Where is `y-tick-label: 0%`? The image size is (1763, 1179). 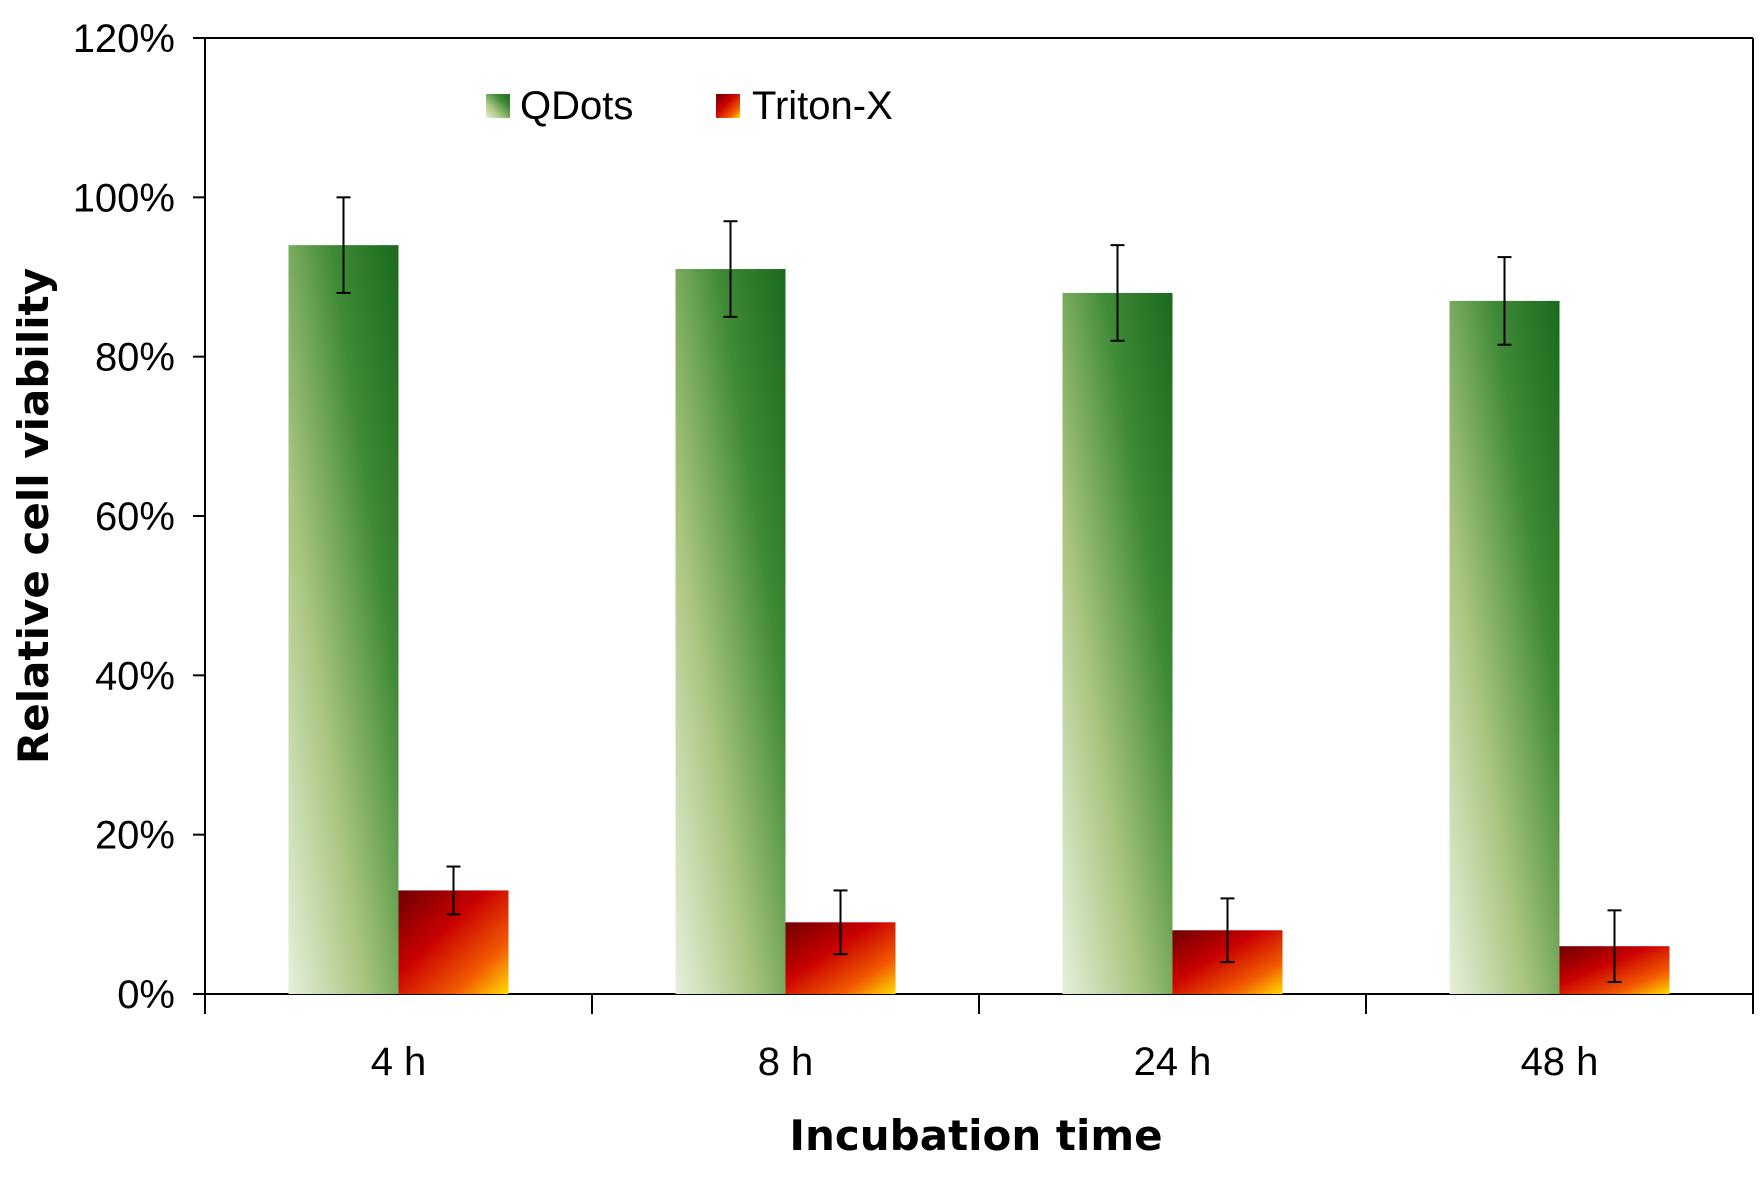 y-tick-label: 0% is located at coordinates (146, 995).